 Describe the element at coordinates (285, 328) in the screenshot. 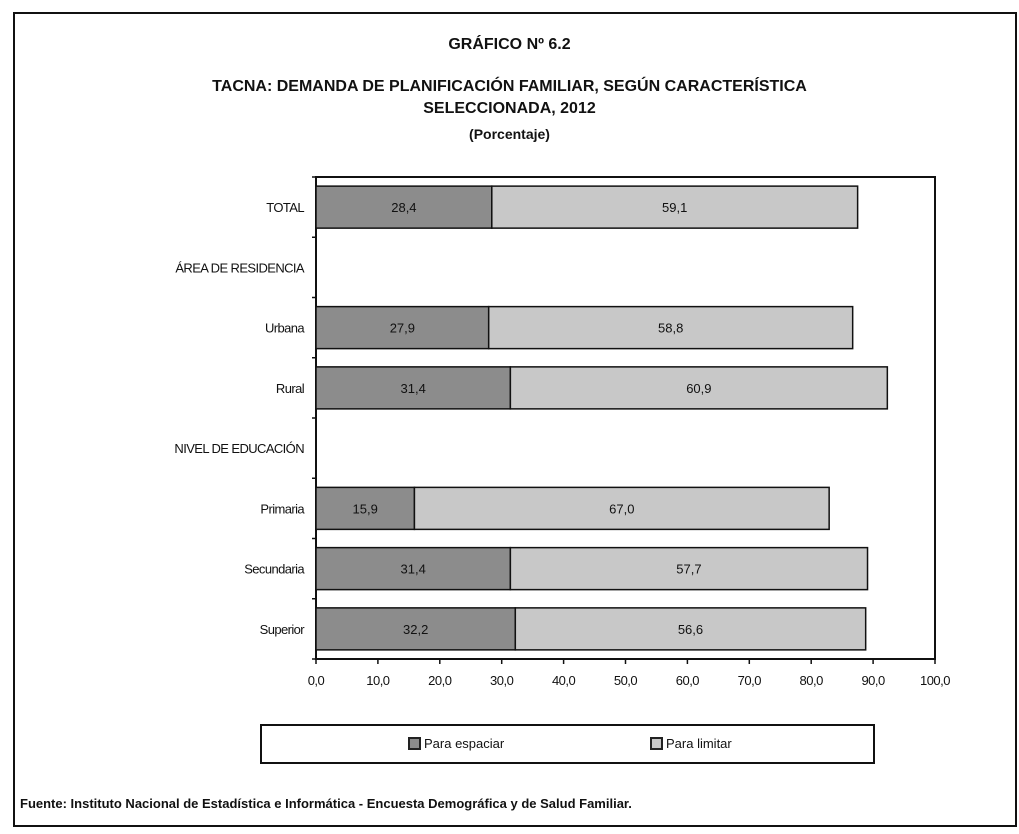

I see `category-label: Urbana` at that location.